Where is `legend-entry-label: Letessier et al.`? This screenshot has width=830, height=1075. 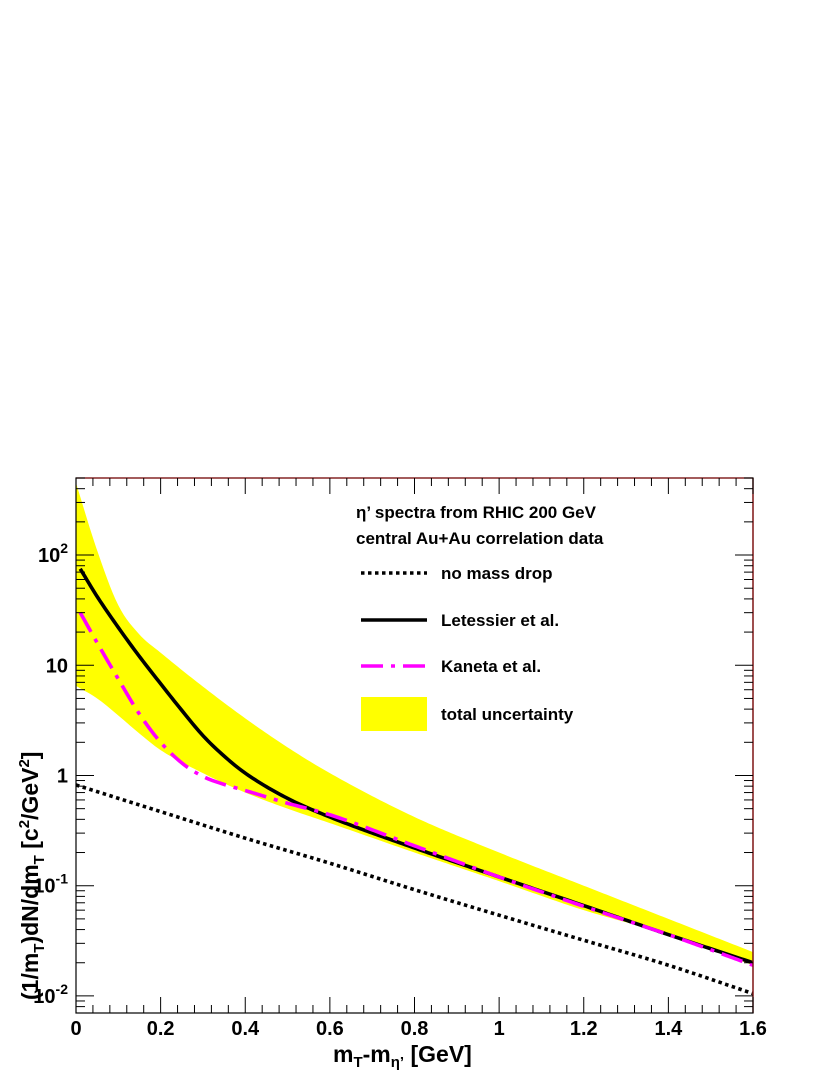
legend-entry-label: Letessier et al. is located at coordinates (500, 620).